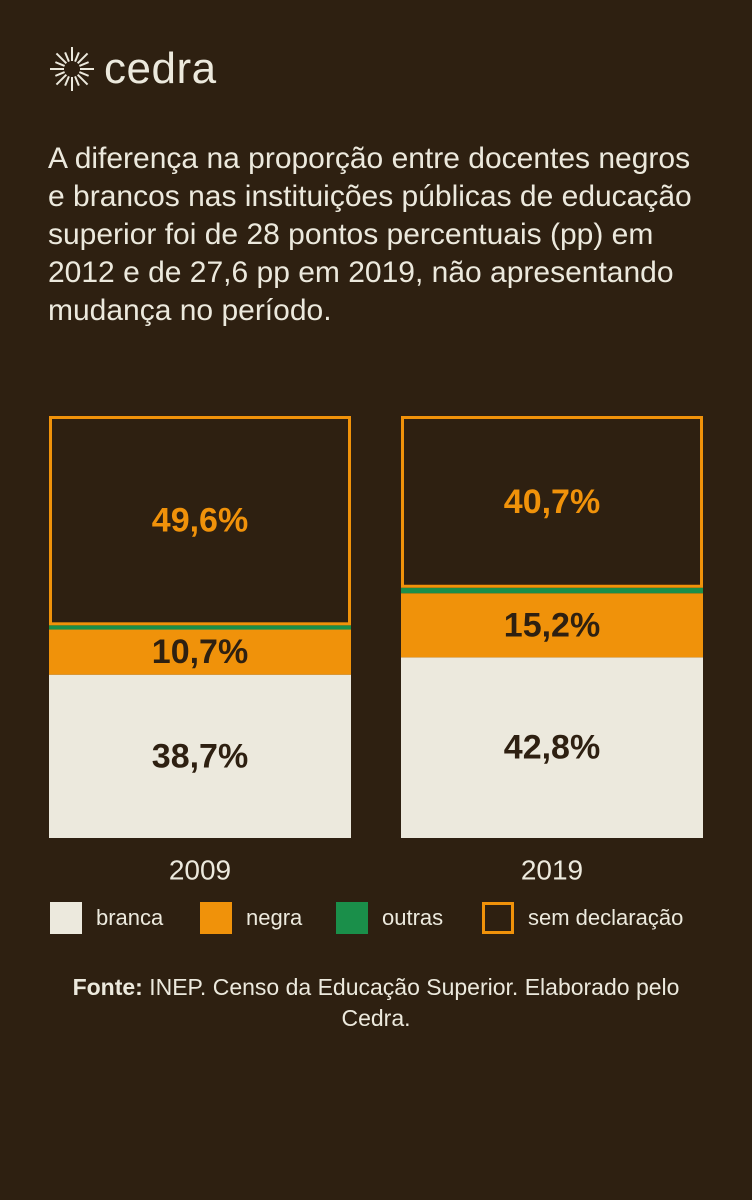 This screenshot has height=1200, width=752. What do you see at coordinates (498, 918) in the screenshot?
I see `legend-swatch-sem-declaracao` at bounding box center [498, 918].